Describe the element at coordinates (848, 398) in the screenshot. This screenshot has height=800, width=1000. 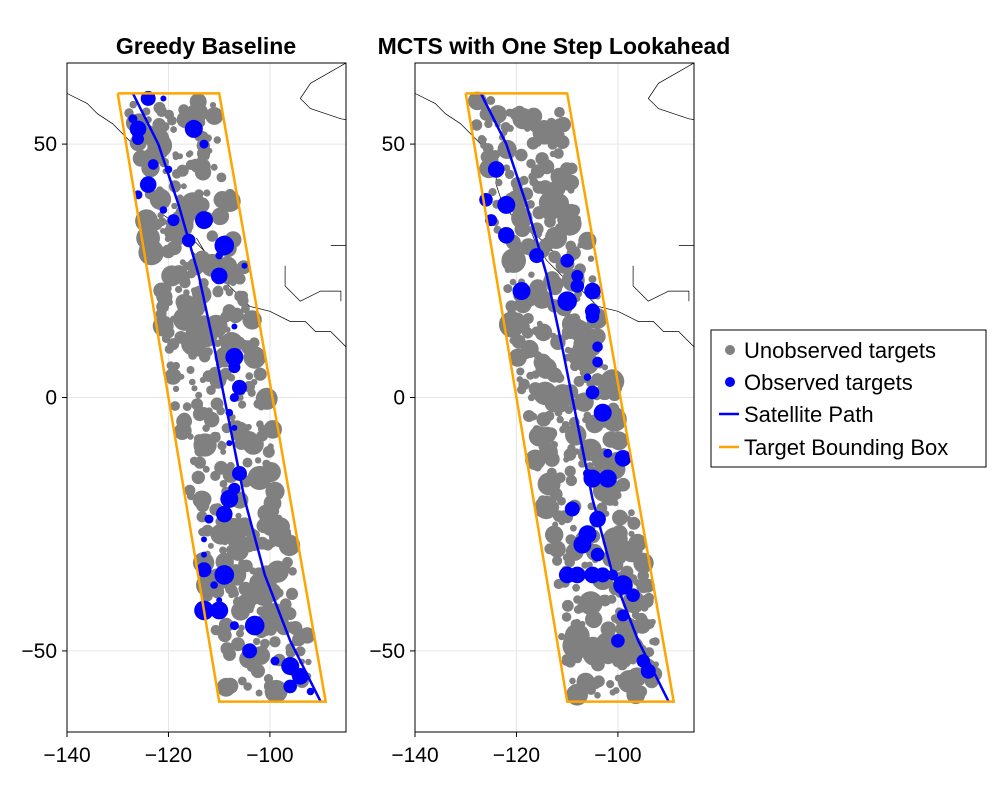
I see `legend-box` at that location.